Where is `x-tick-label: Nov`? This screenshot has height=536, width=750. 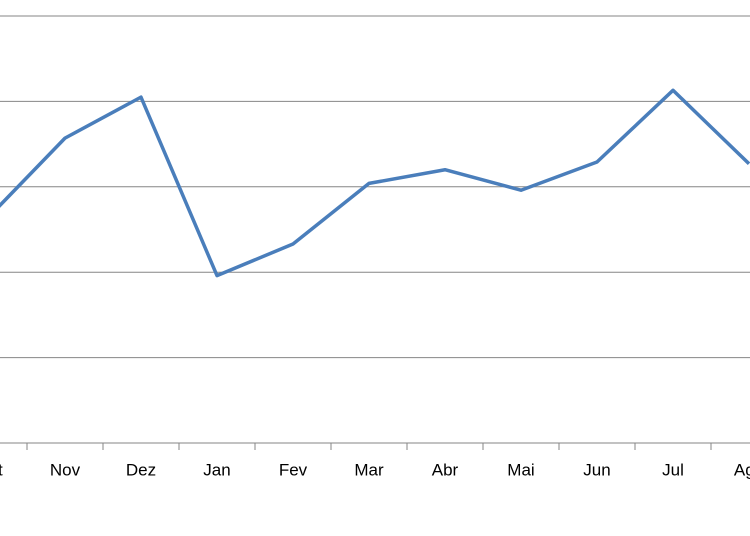
x-tick-label: Nov is located at coordinates (65, 469).